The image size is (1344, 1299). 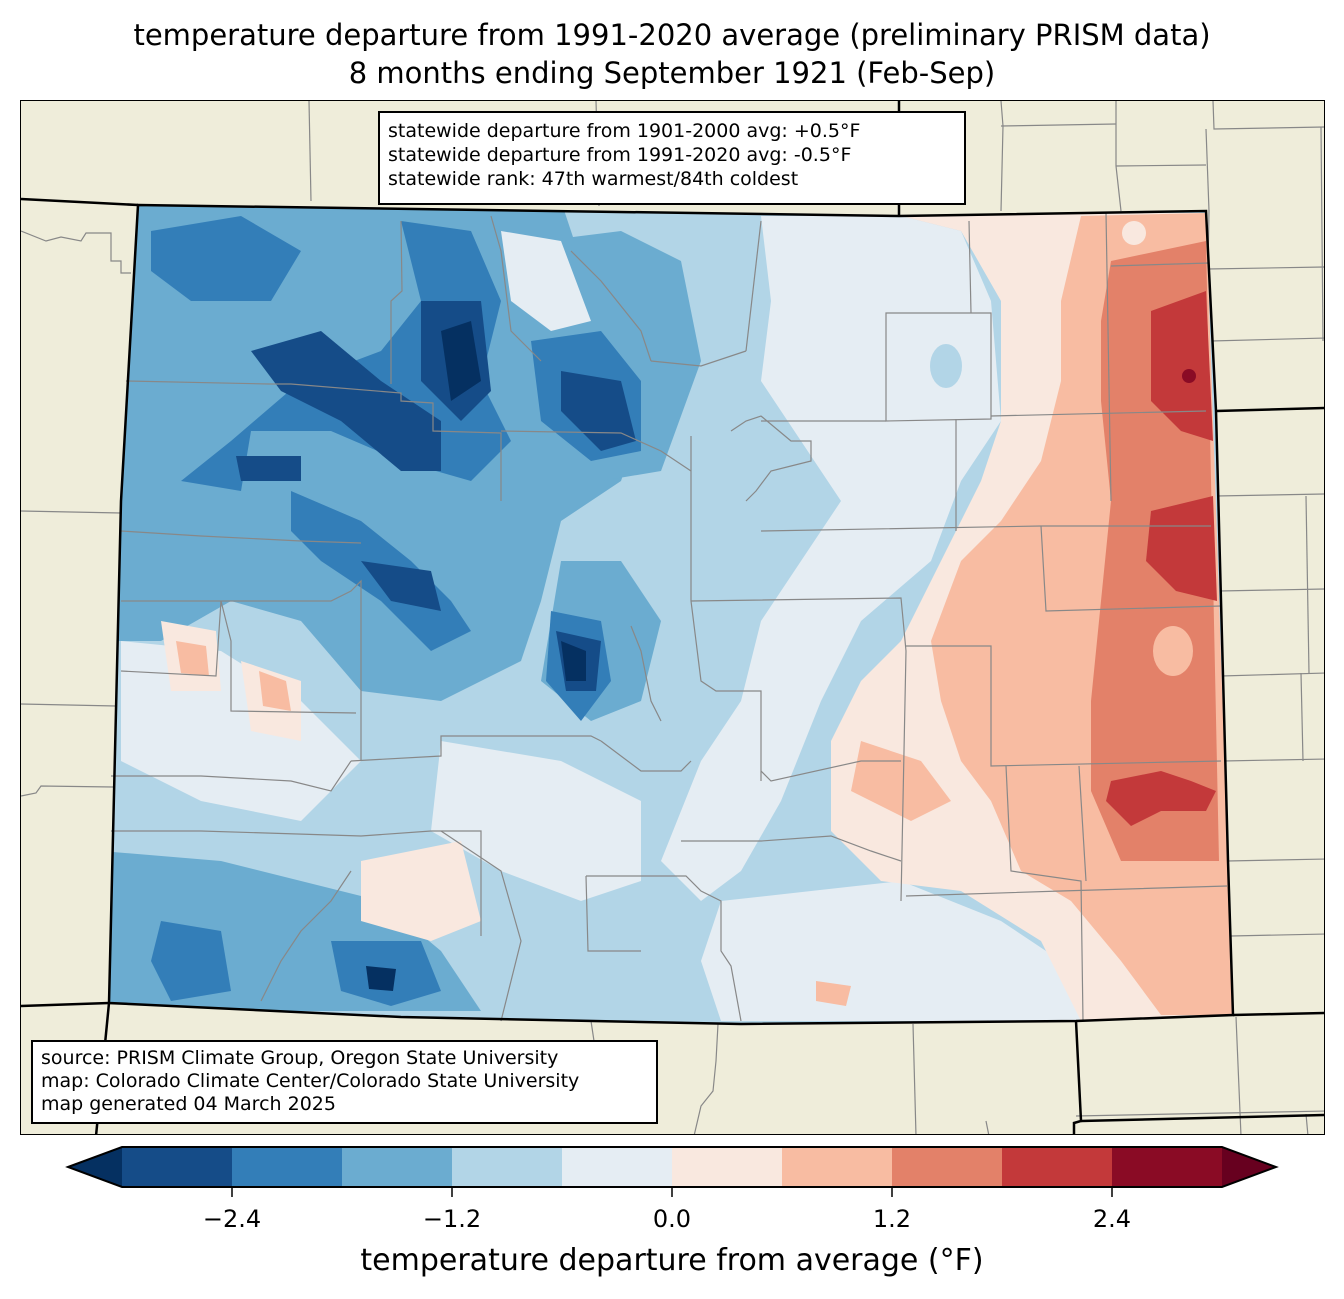 What do you see at coordinates (65, 1004) in the screenshot?
I see `arizona-new-mexico-line` at bounding box center [65, 1004].